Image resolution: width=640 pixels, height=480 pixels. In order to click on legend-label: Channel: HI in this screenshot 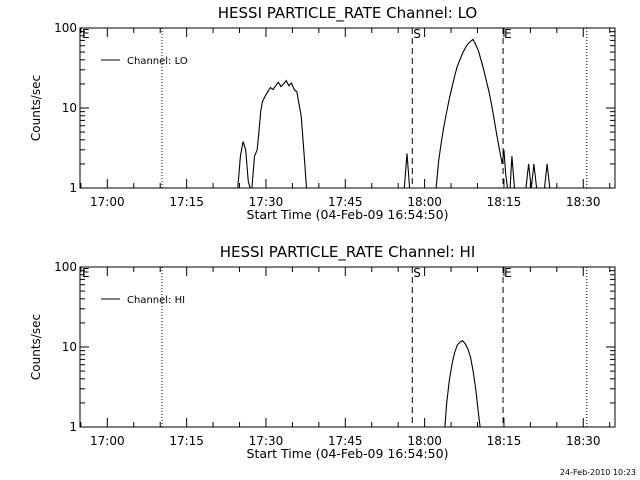, I will do `click(156, 300)`.